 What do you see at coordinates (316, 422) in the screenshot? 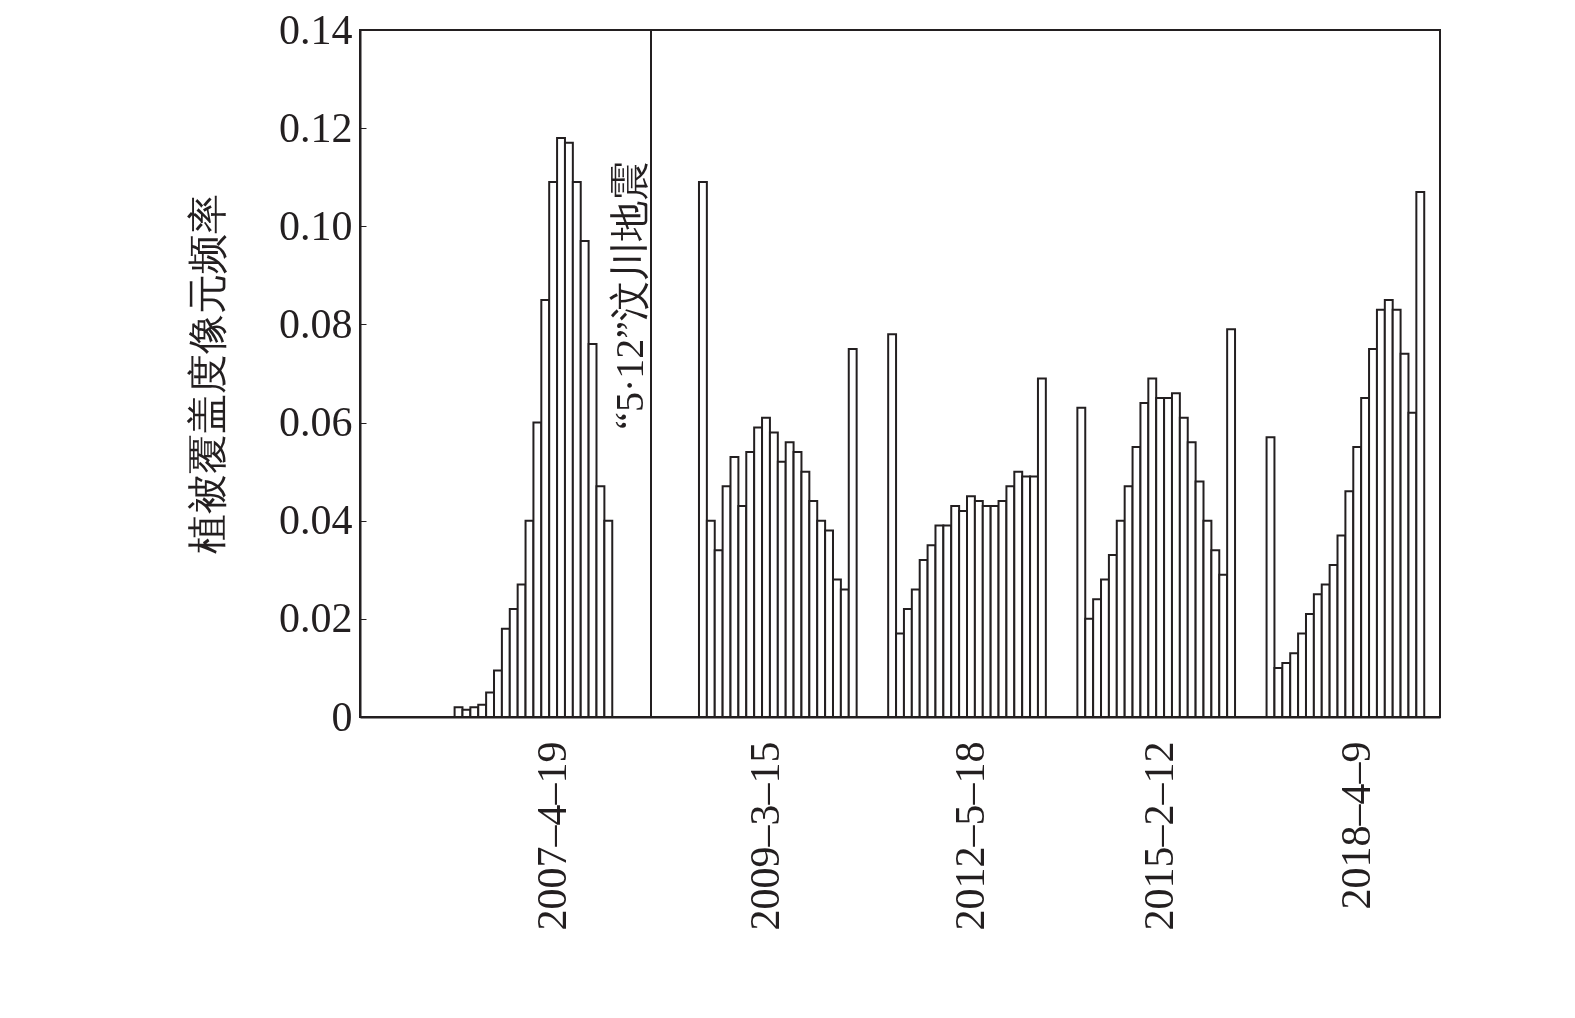
I see `y-tick-label: 0.06` at bounding box center [316, 422].